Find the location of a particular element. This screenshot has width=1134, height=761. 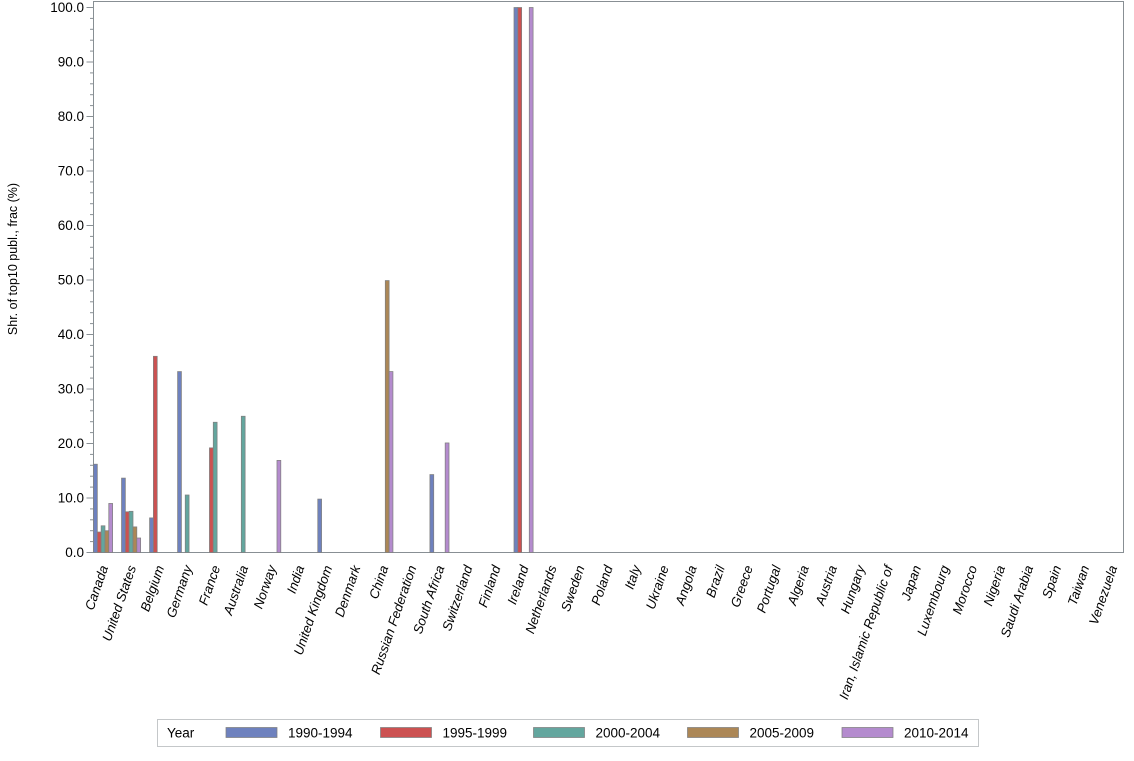

svg-text: 1995-1999 is located at coordinates (475, 733).